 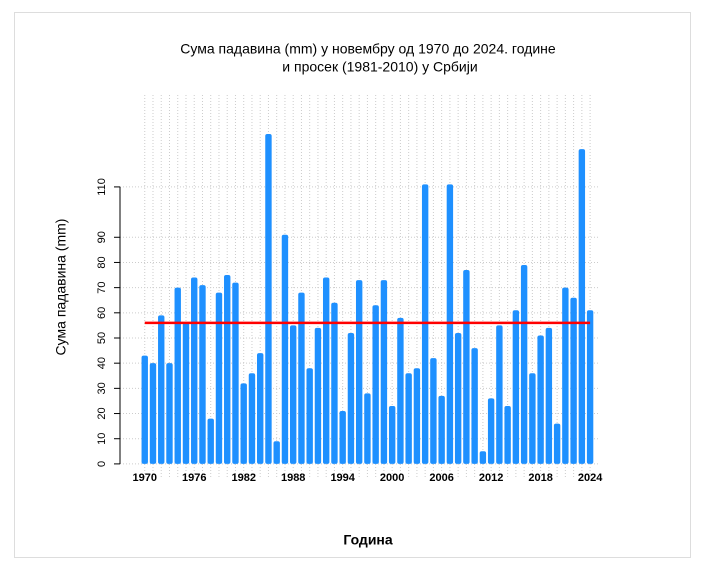 I want to click on x-axis-label: Година, so click(x=368, y=540).